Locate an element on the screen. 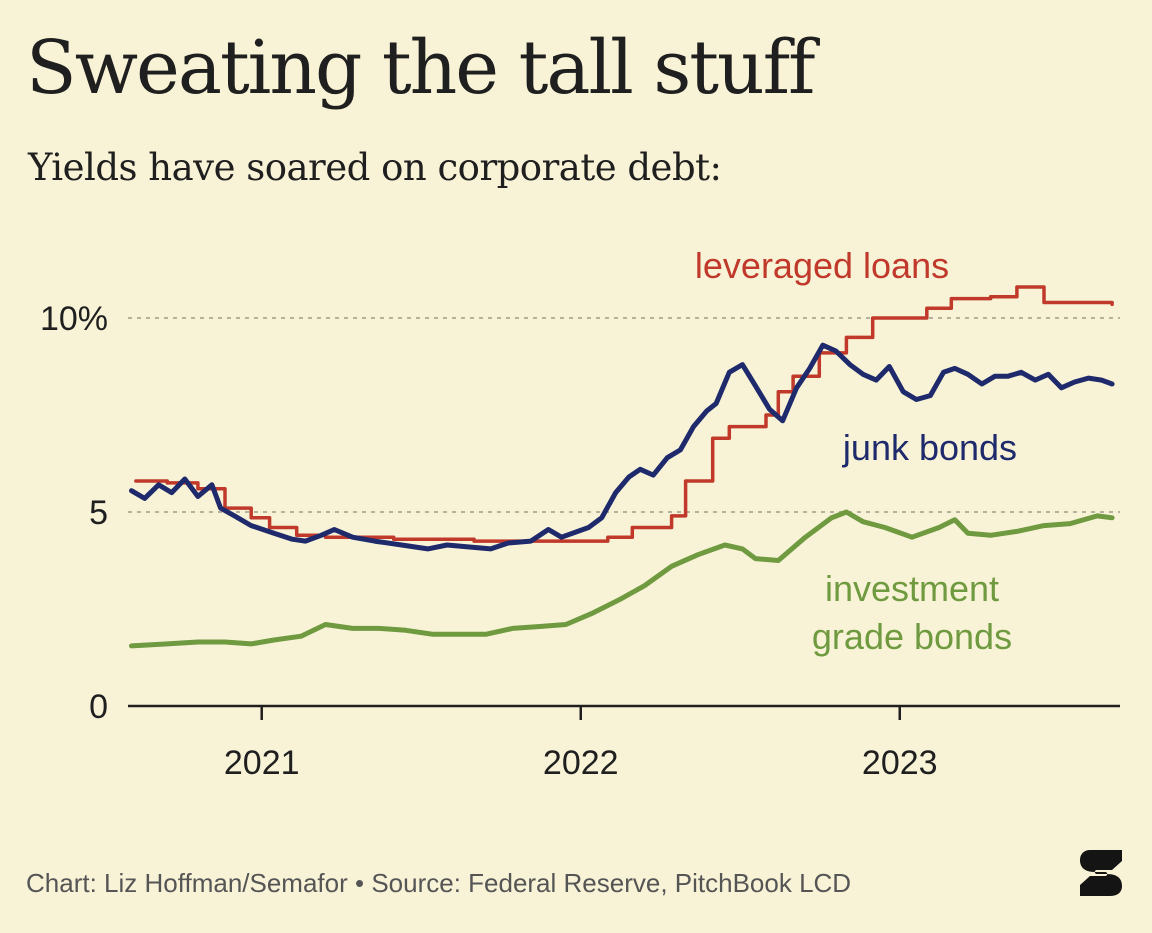  series-label-investment-grade-bonds: investment grade bonds is located at coordinates (912, 612).